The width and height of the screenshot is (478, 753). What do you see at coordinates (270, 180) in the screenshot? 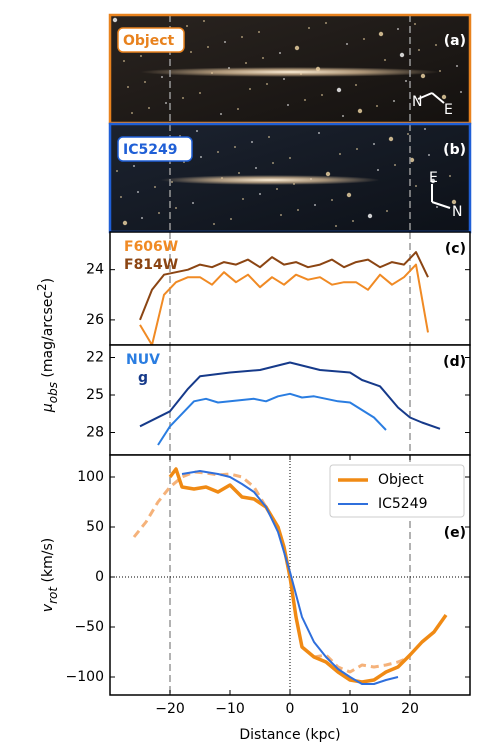
I see `galaxy` at bounding box center [270, 180].